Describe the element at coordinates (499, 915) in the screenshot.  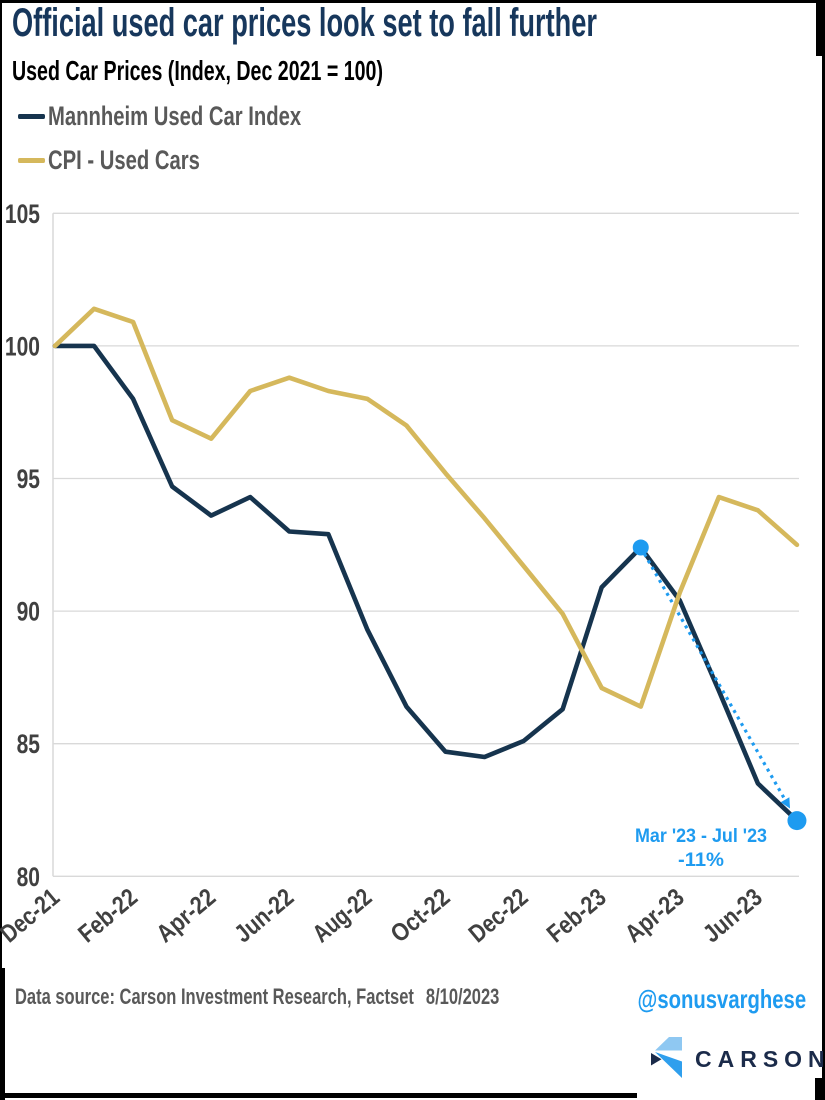
I see `x-axis-label-Dec-22: Dec-22` at that location.